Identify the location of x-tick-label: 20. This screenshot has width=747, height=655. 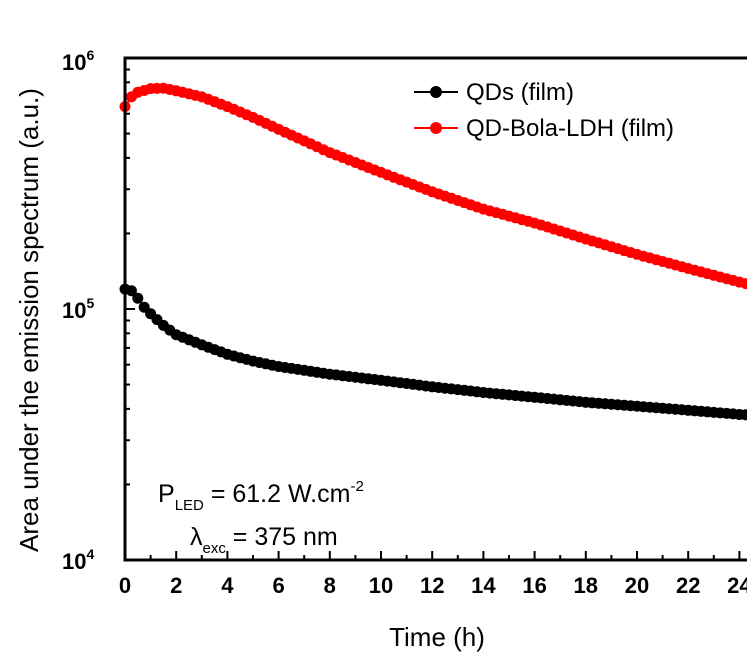
(637, 585).